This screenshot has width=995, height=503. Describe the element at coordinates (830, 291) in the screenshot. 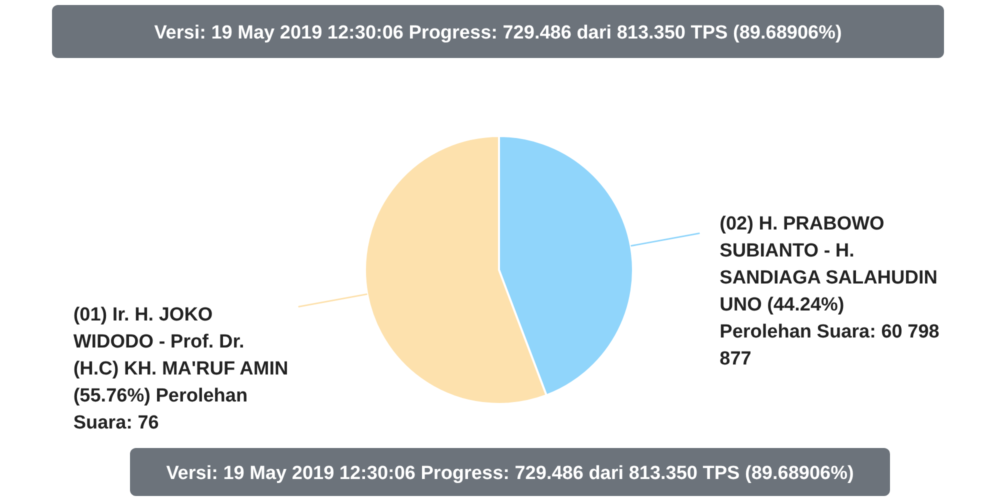

I see `slice-label: (02) H. PRABOWO SUBIANTO - H. SANDIAGA SALAHUDIN UNO (44.24%) Perolehan Suara: 60 798 877` at that location.